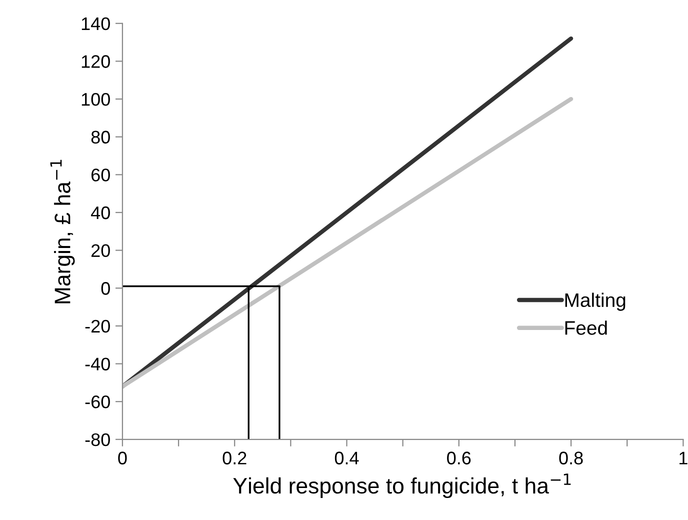 The width and height of the screenshot is (688, 520). What do you see at coordinates (571, 458) in the screenshot?
I see `x-tick-label: 0.8` at bounding box center [571, 458].